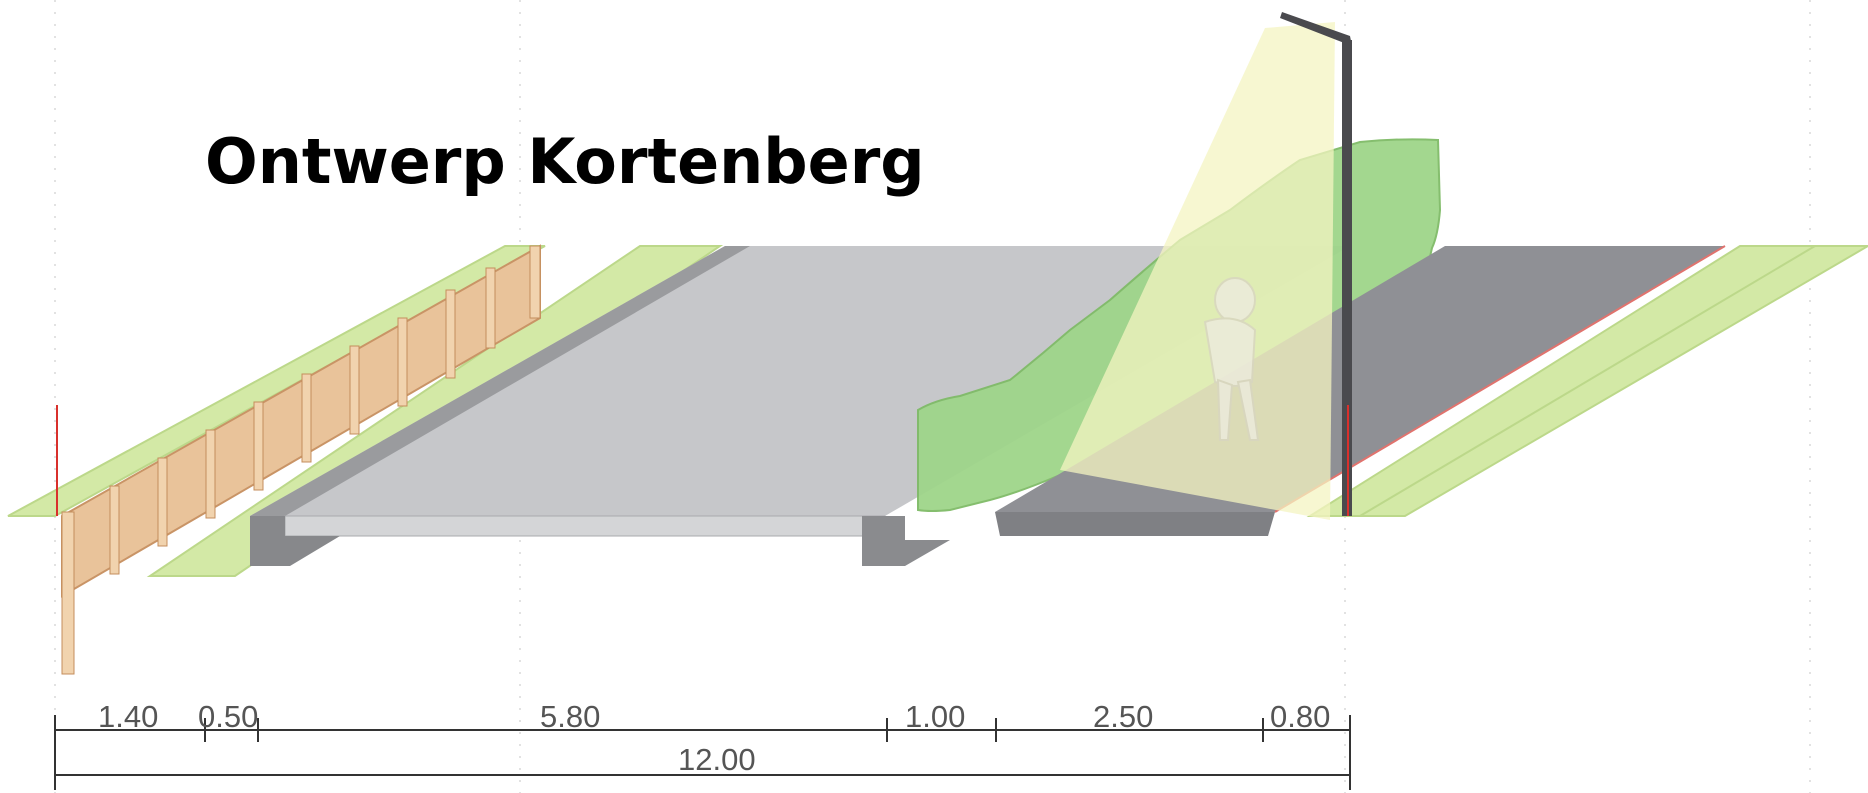  I want to click on dimension-labels: 1.40 0.50 5.80 1.00 2.50 0.80 12.00, so click(714, 738).